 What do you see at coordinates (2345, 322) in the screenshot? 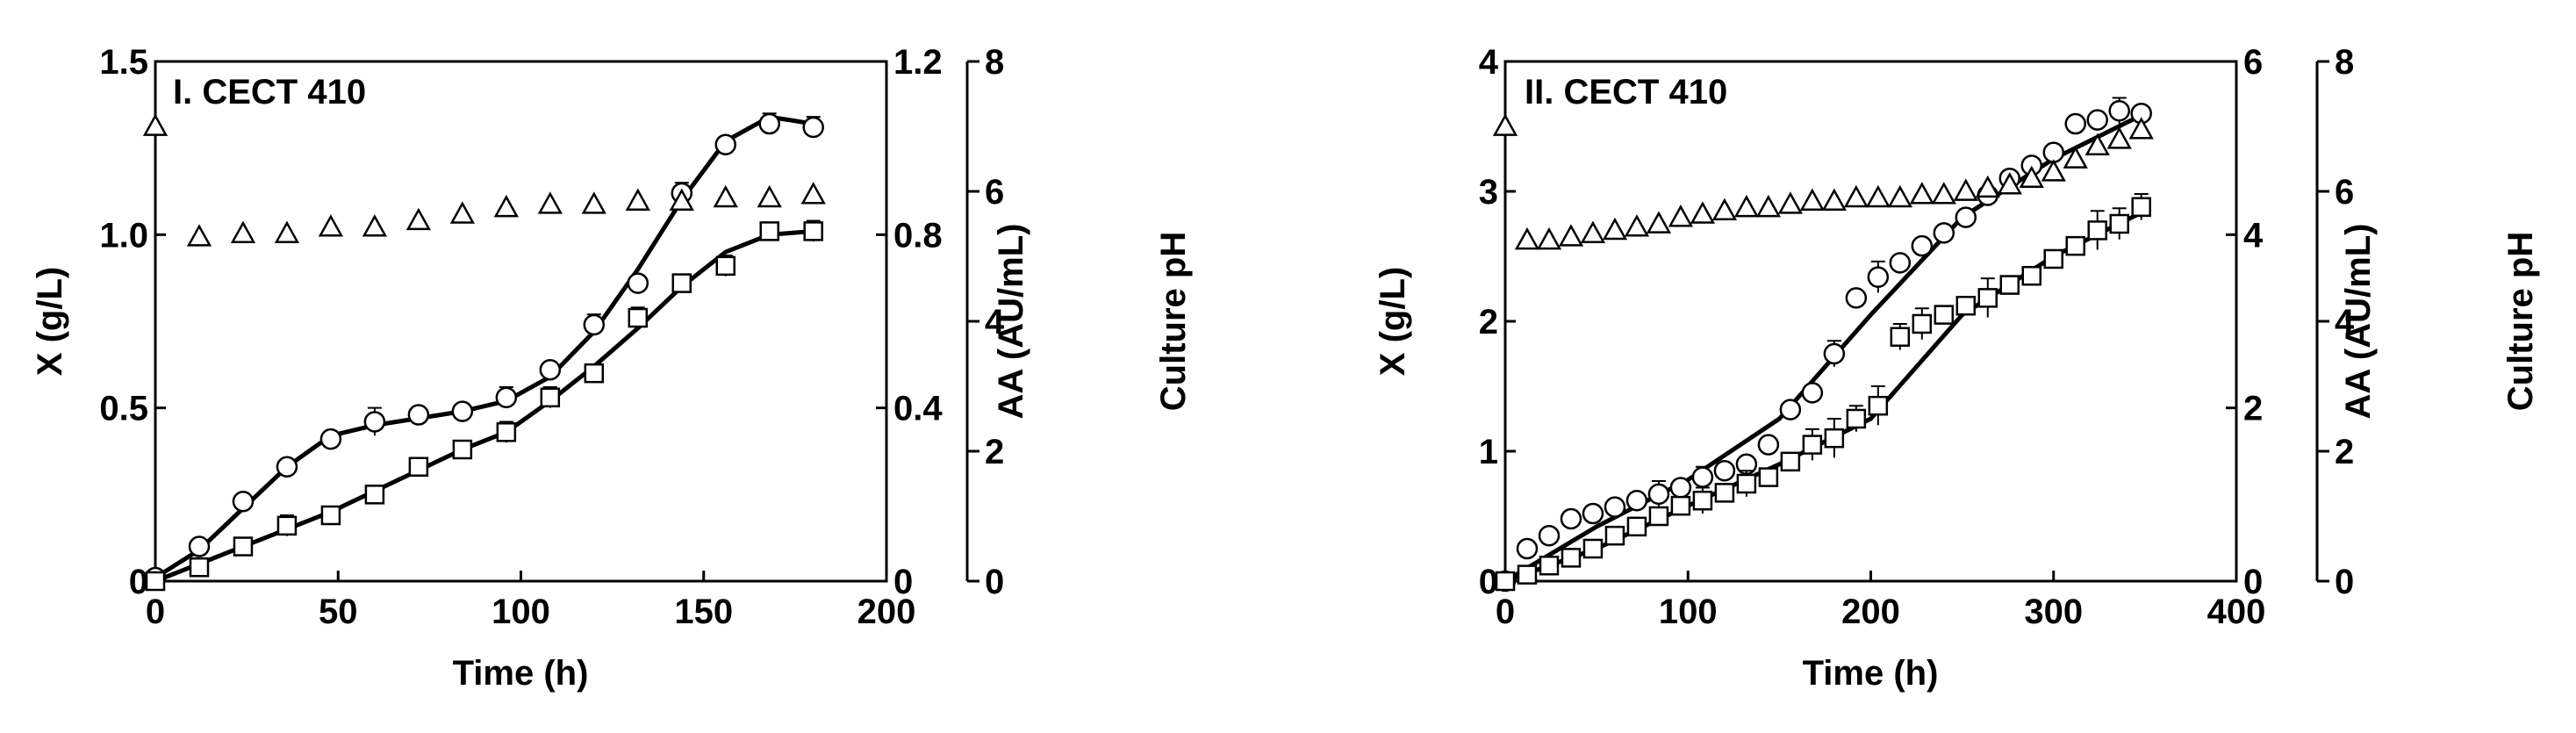
I see `ph-axis-tick-label: 4` at bounding box center [2345, 322].